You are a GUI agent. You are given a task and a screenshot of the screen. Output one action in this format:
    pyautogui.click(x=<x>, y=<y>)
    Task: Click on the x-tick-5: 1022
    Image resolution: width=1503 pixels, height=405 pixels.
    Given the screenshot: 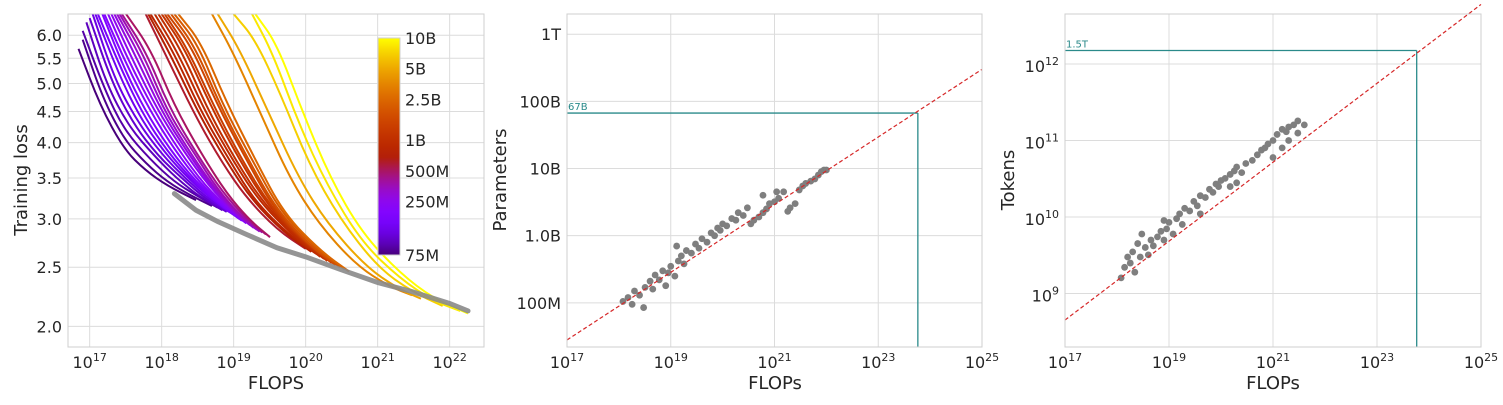 What is the action you would take?
    pyautogui.click(x=449, y=361)
    